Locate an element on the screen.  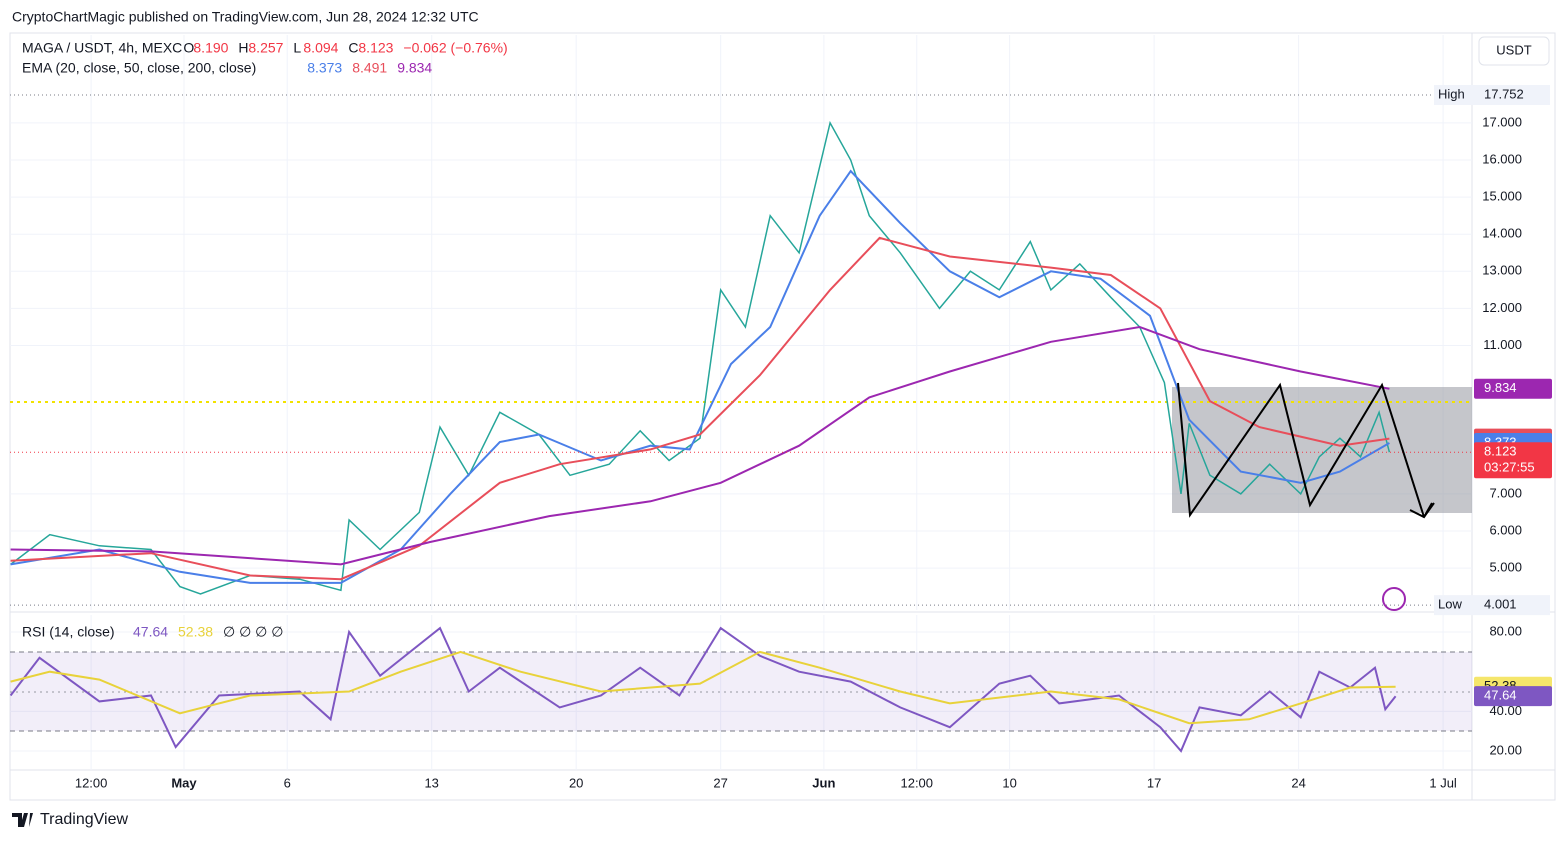
ema-value: 8.373 is located at coordinates (324, 68).